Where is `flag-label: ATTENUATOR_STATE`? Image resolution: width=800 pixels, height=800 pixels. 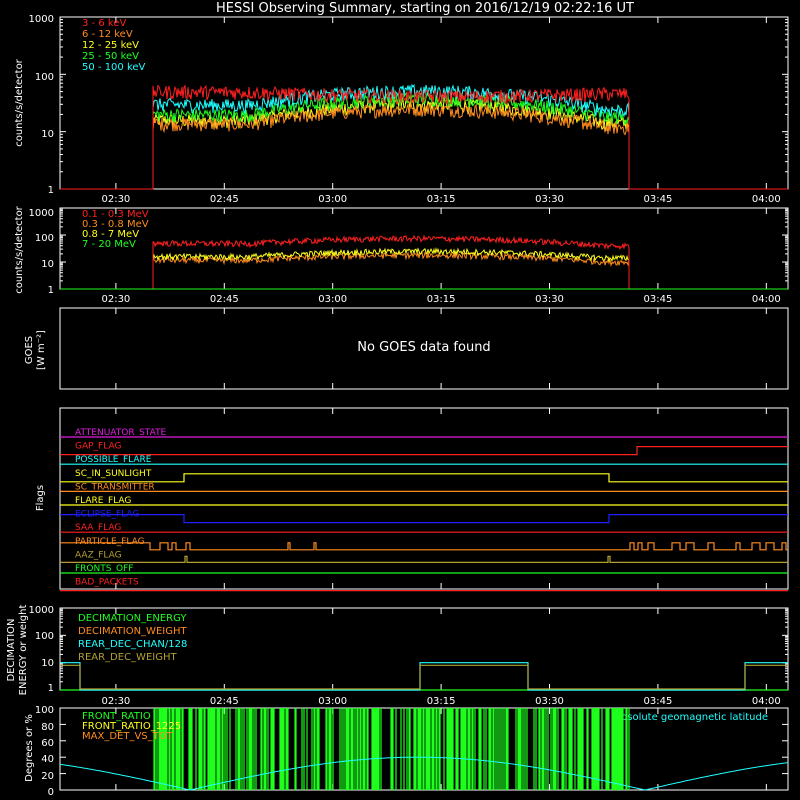 flag-label: ATTENUATOR_STATE is located at coordinates (121, 433).